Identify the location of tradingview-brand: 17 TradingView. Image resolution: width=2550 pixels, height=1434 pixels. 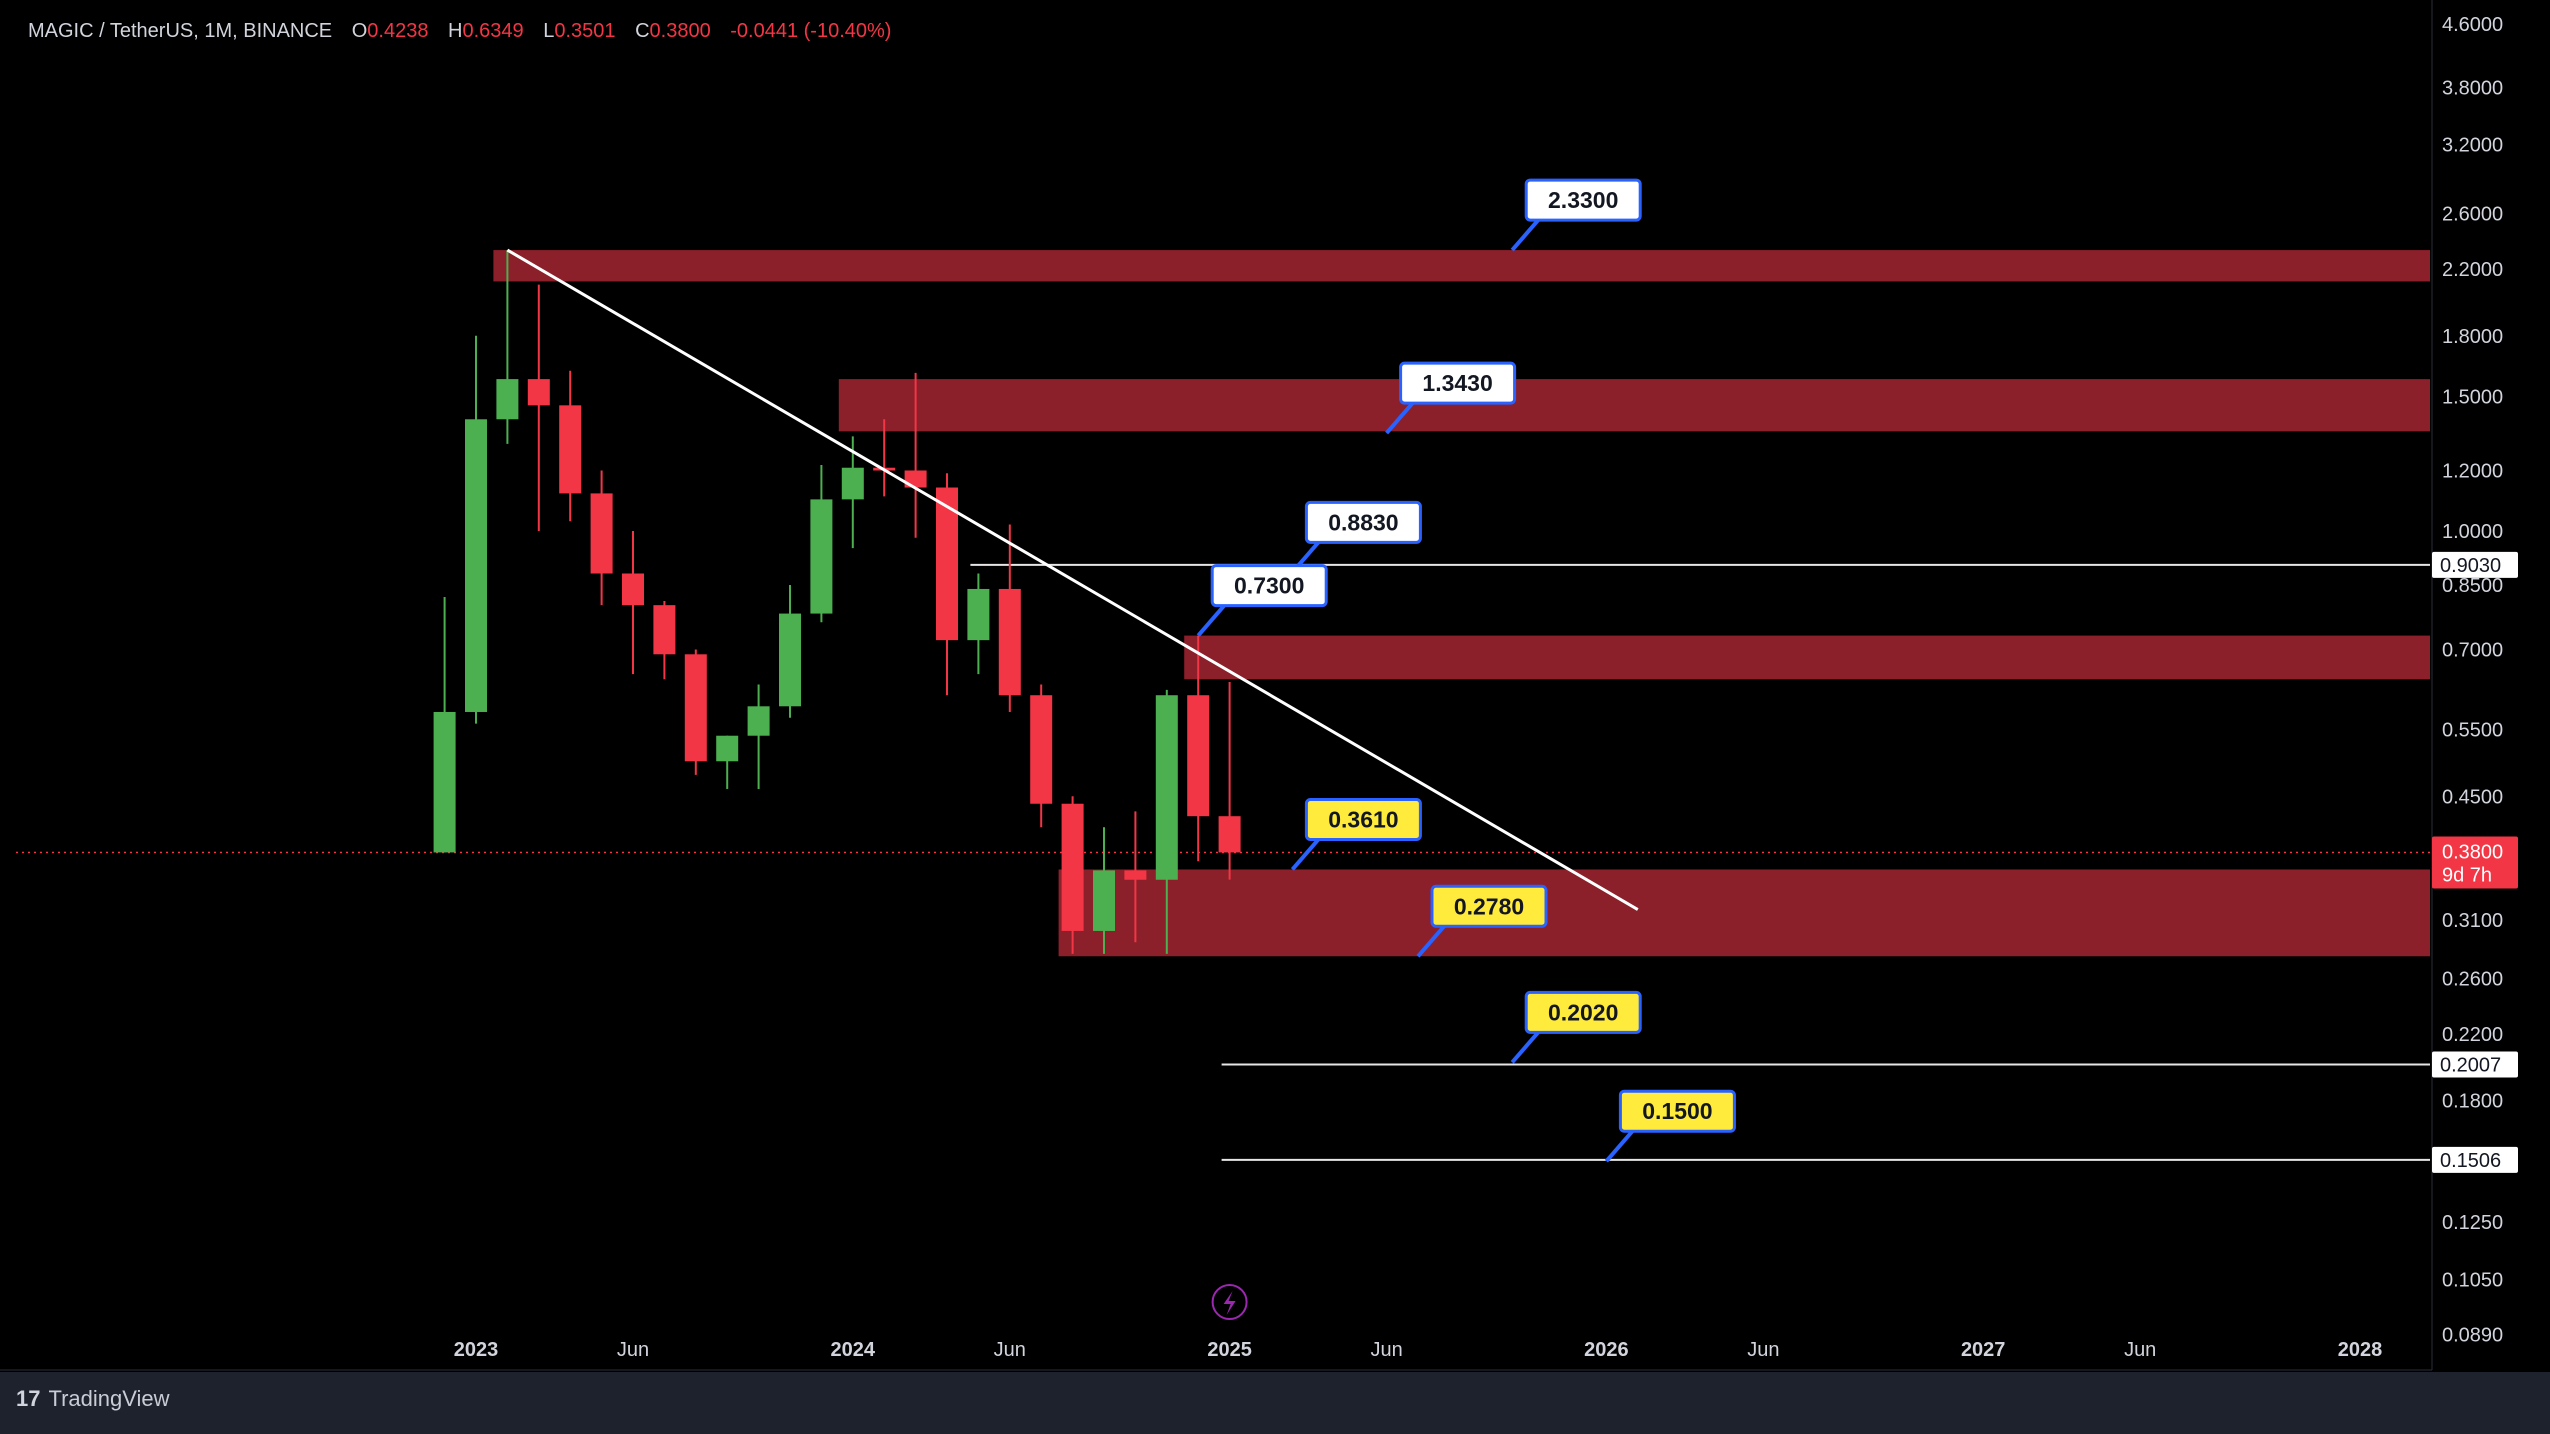
(93, 1399).